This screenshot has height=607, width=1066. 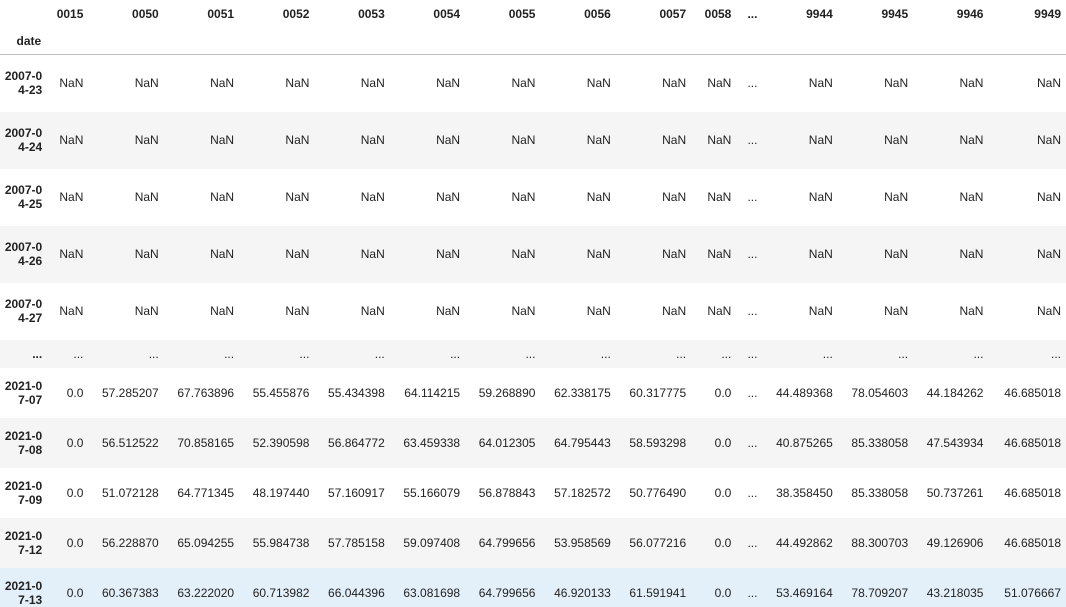 What do you see at coordinates (582, 442) in the screenshot?
I see `cell: 64.795443` at bounding box center [582, 442].